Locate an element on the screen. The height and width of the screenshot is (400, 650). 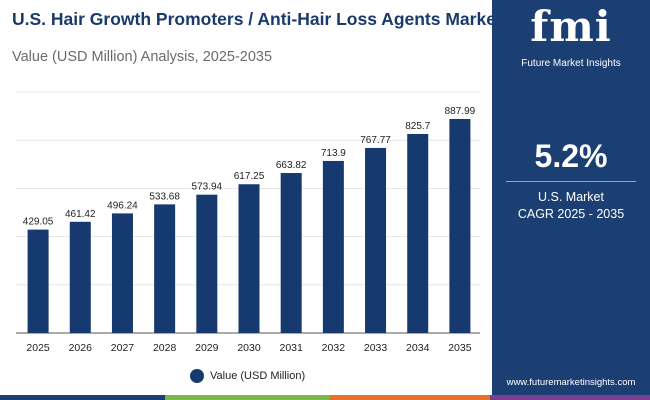
cagr-period-label: CAGR 2025 - 2035 is located at coordinates (571, 214).